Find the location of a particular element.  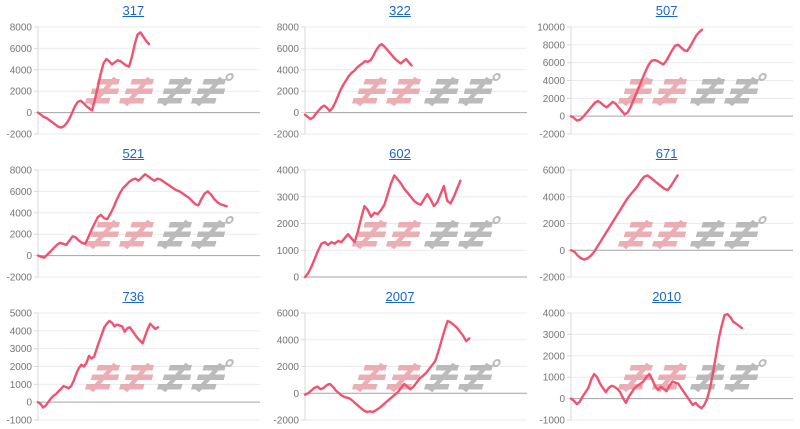

y-axis-tick-label: 10000 is located at coordinates (552, 28).